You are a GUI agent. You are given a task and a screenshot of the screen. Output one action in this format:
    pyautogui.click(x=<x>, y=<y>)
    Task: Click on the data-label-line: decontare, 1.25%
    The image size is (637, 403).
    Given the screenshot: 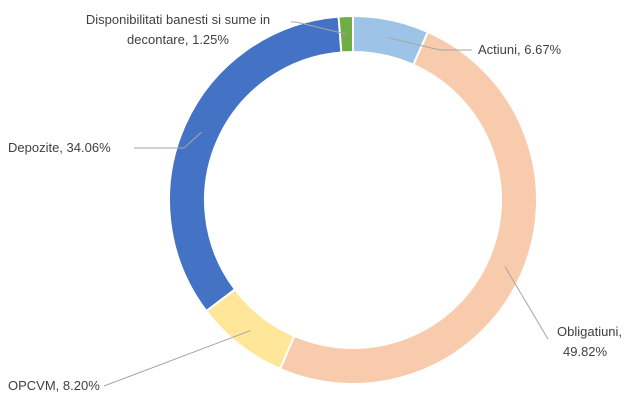 What is the action you would take?
    pyautogui.click(x=178, y=39)
    